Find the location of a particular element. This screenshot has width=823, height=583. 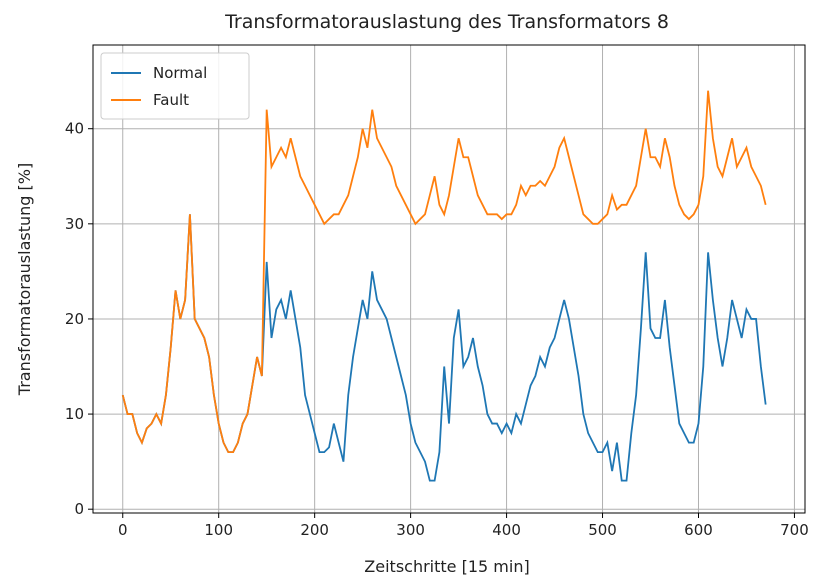

y-tick-label: 30 is located at coordinates (74, 224).